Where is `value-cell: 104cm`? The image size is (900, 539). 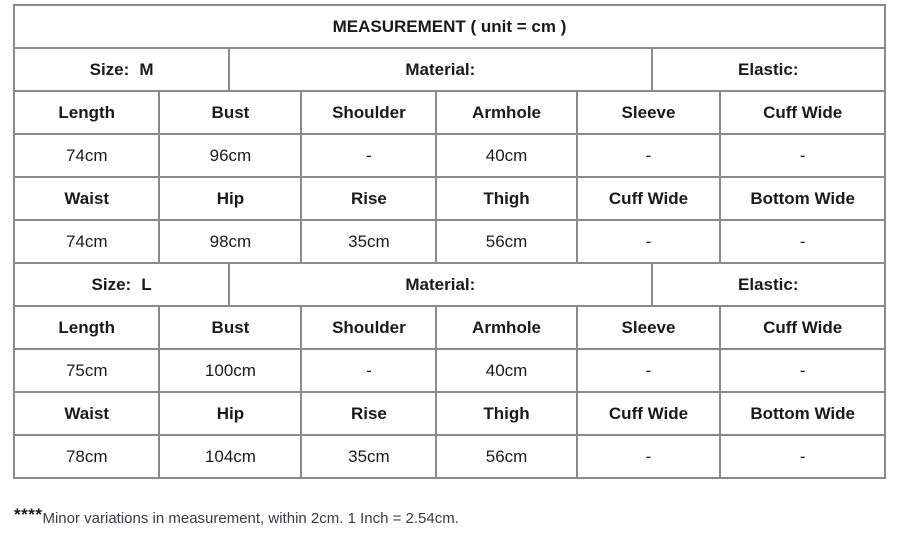 value-cell: 104cm is located at coordinates (230, 456).